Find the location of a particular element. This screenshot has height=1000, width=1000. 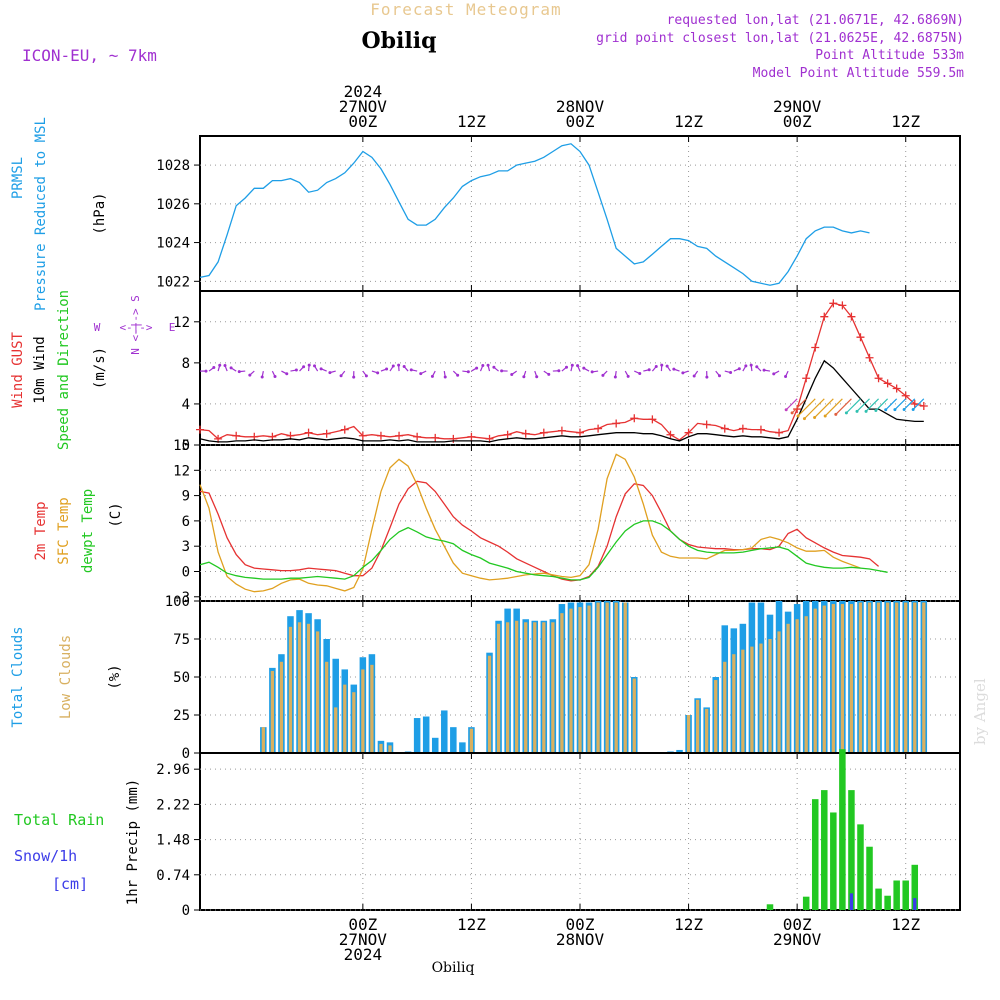

clouds-ytick-label: 50 is located at coordinates (181, 678).